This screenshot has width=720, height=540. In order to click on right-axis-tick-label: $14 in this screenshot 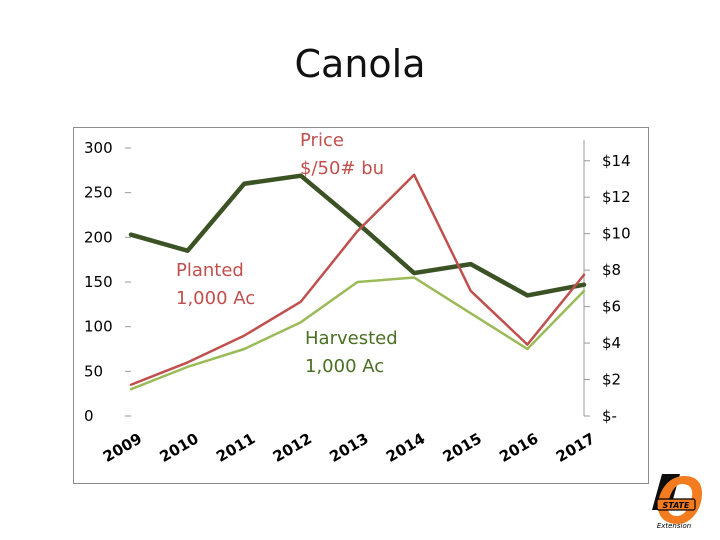, I will do `click(616, 161)`.